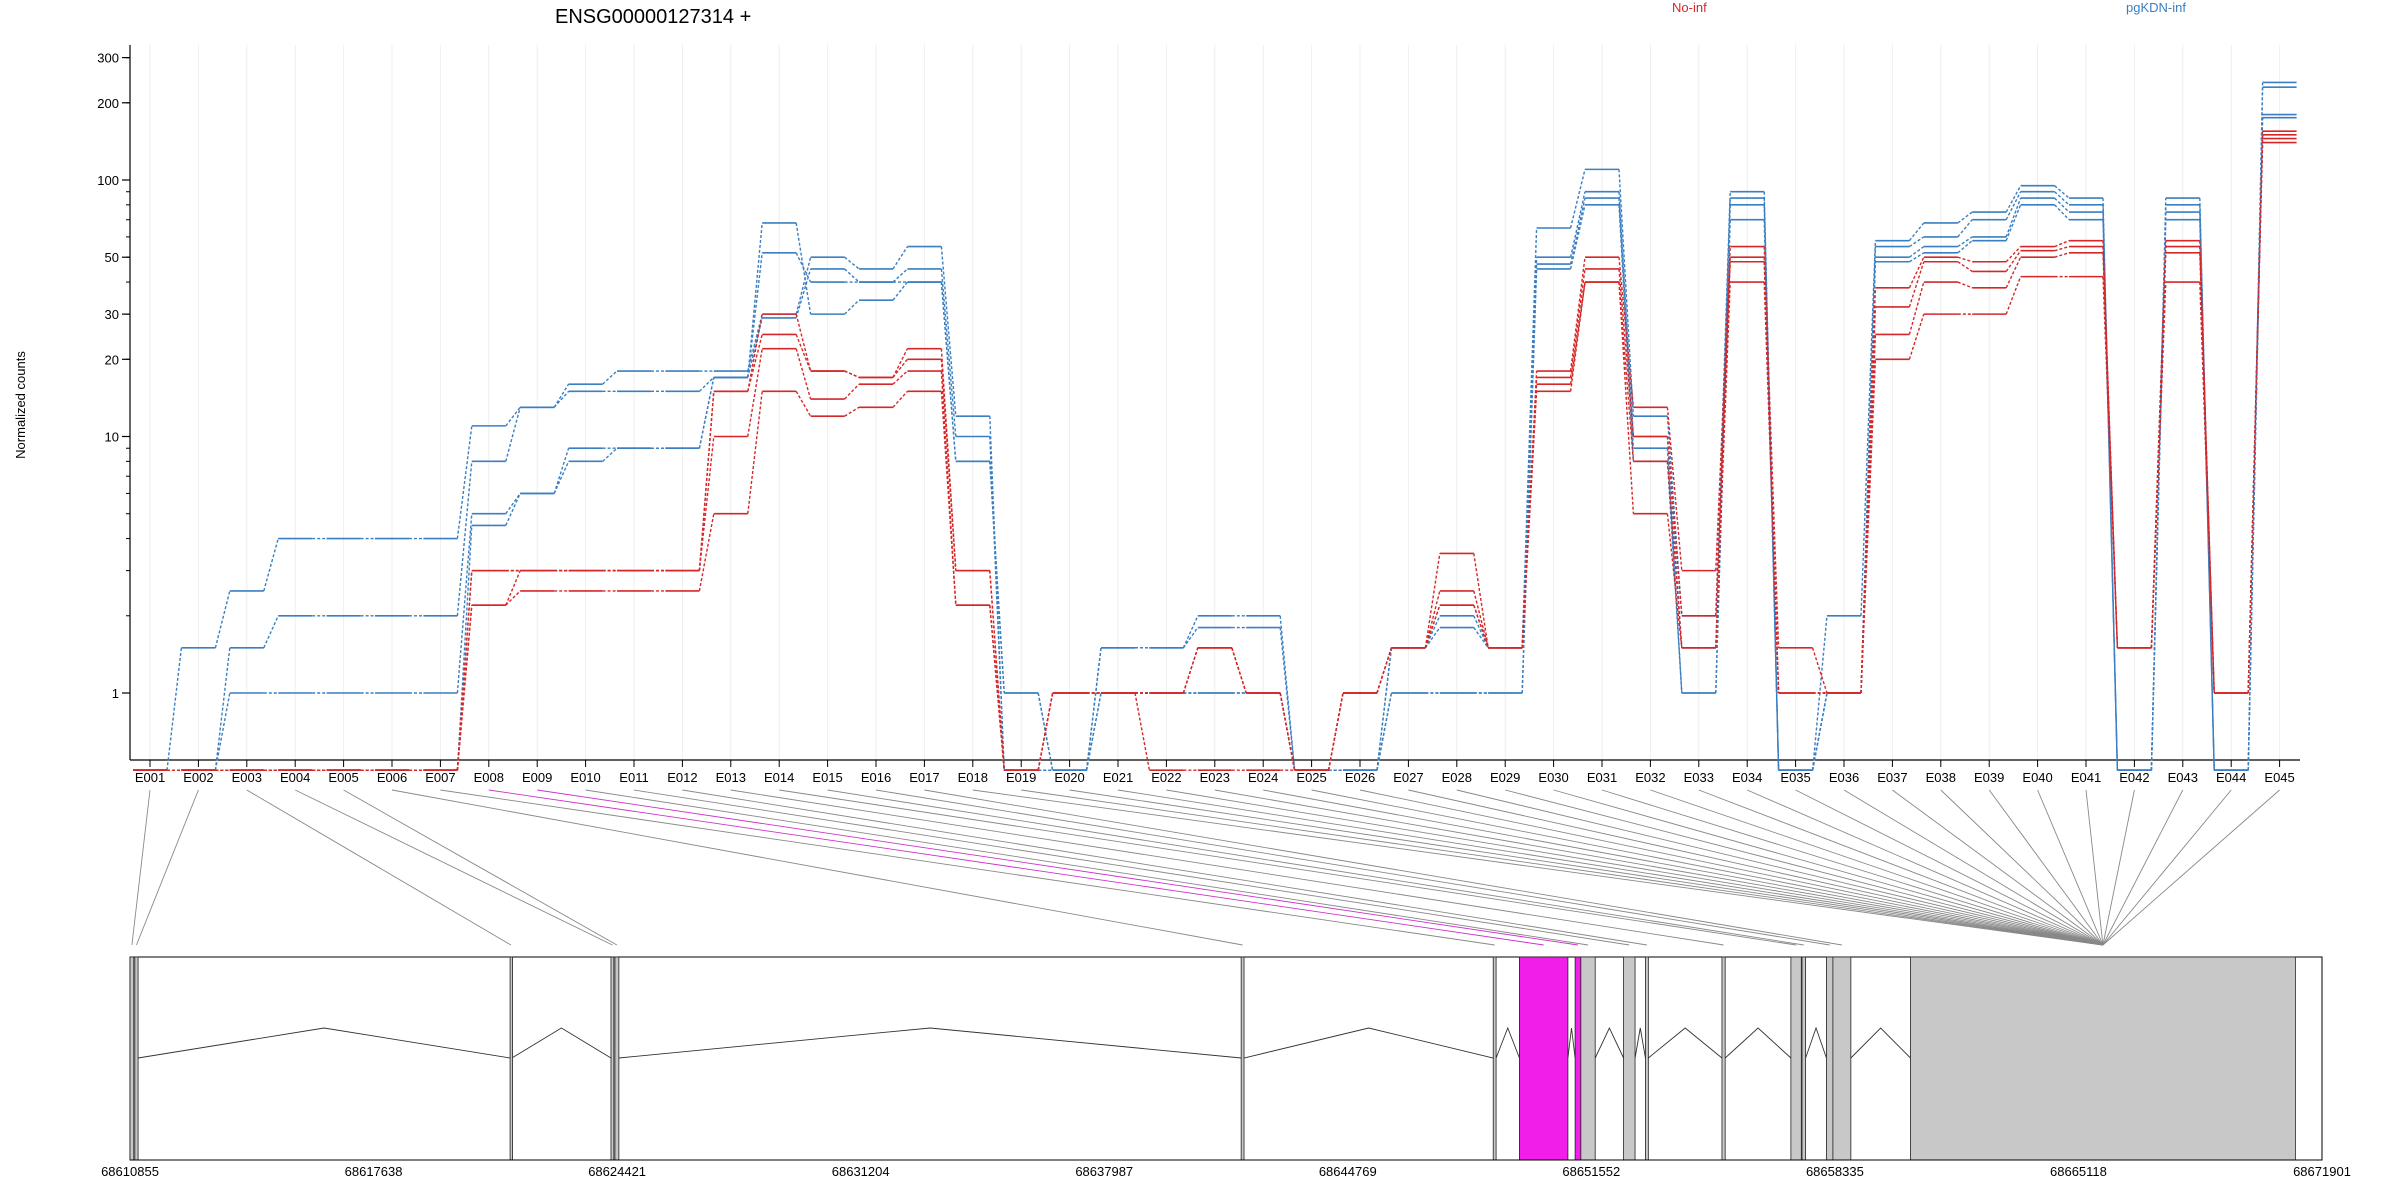 The height and width of the screenshot is (1200, 2400). I want to click on x-tick-label: E011, so click(633, 777).